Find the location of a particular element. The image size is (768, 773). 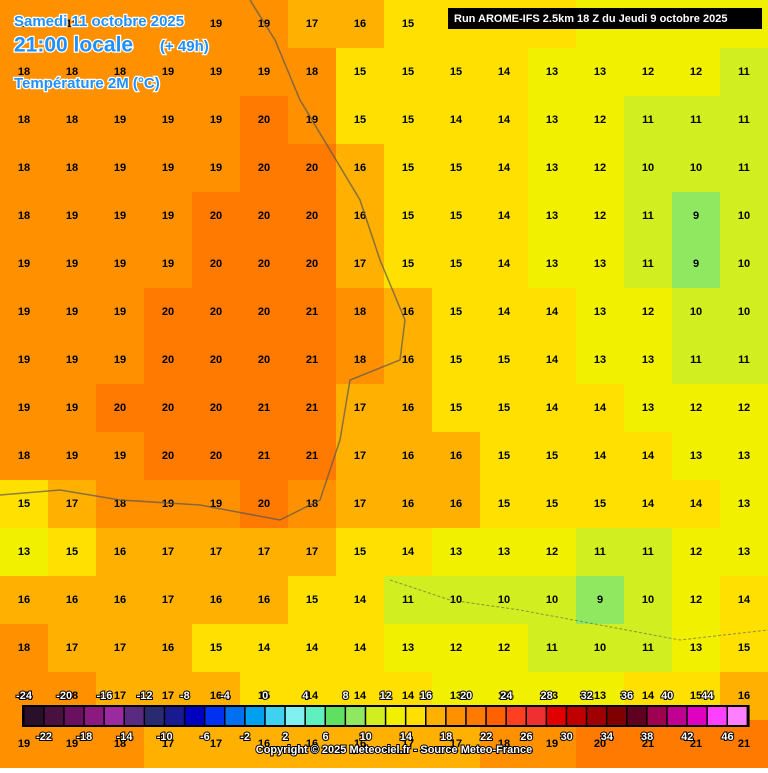

scale-label: -14 is located at coordinates (125, 737).